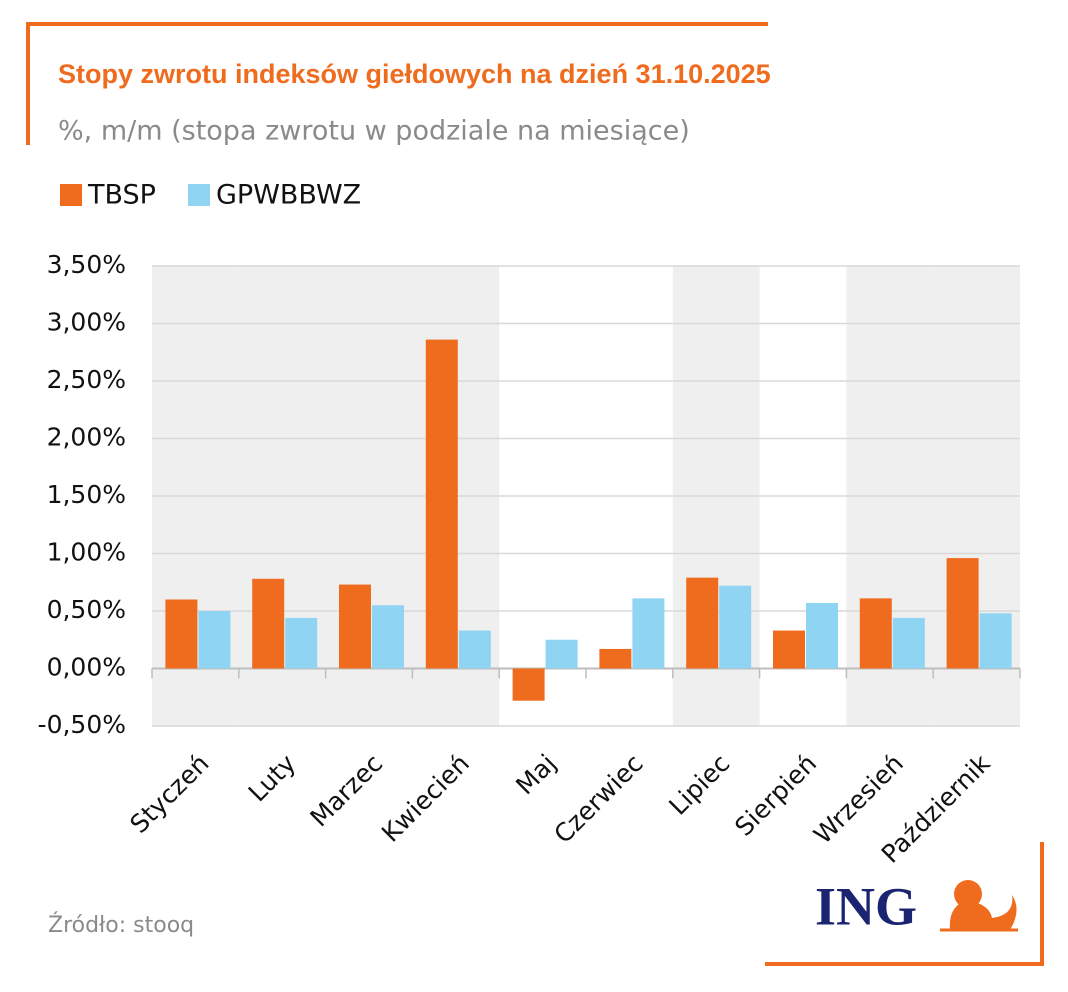 Image resolution: width=1068 pixels, height=992 pixels. I want to click on y-tick-label: 2,00%, so click(86, 437).